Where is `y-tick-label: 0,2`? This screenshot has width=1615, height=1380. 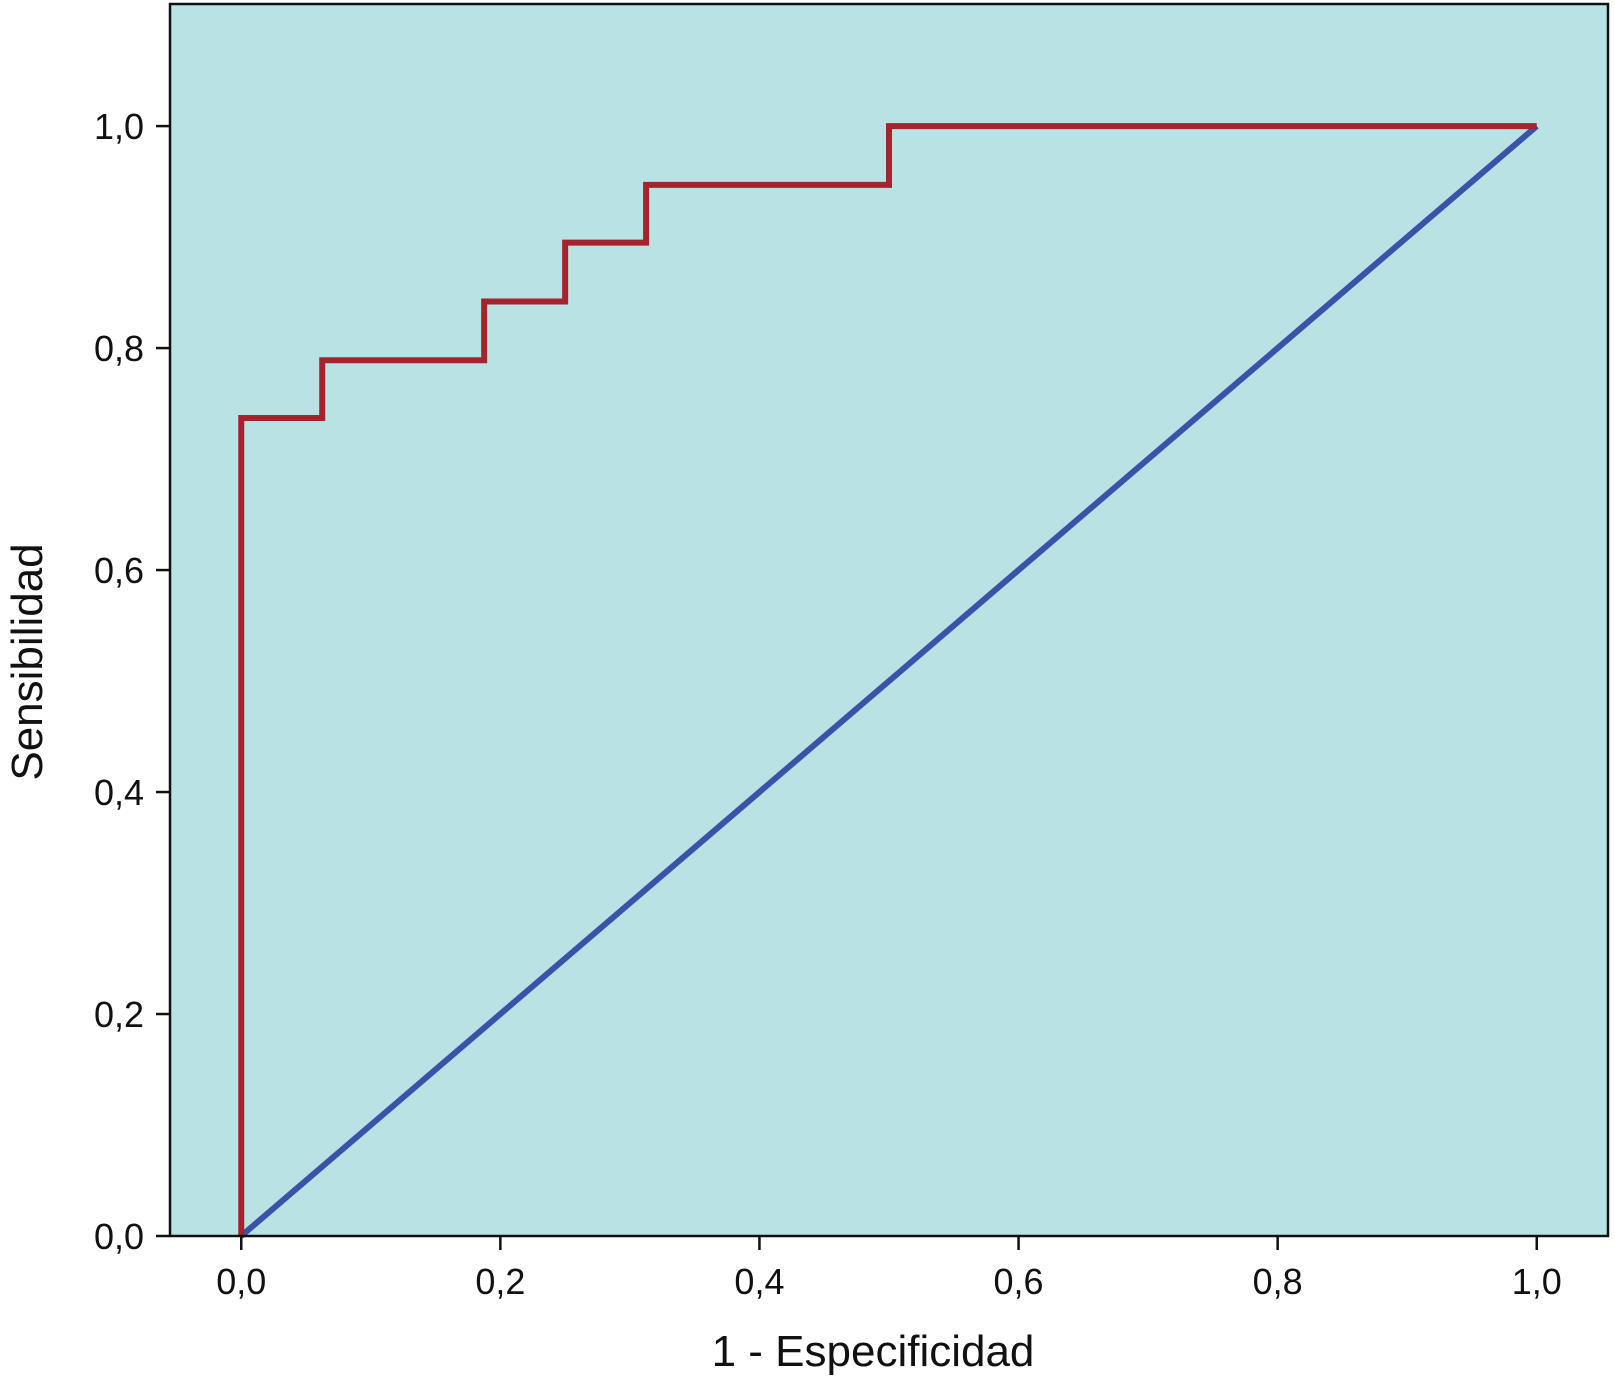
y-tick-label: 0,2 is located at coordinates (119, 1014).